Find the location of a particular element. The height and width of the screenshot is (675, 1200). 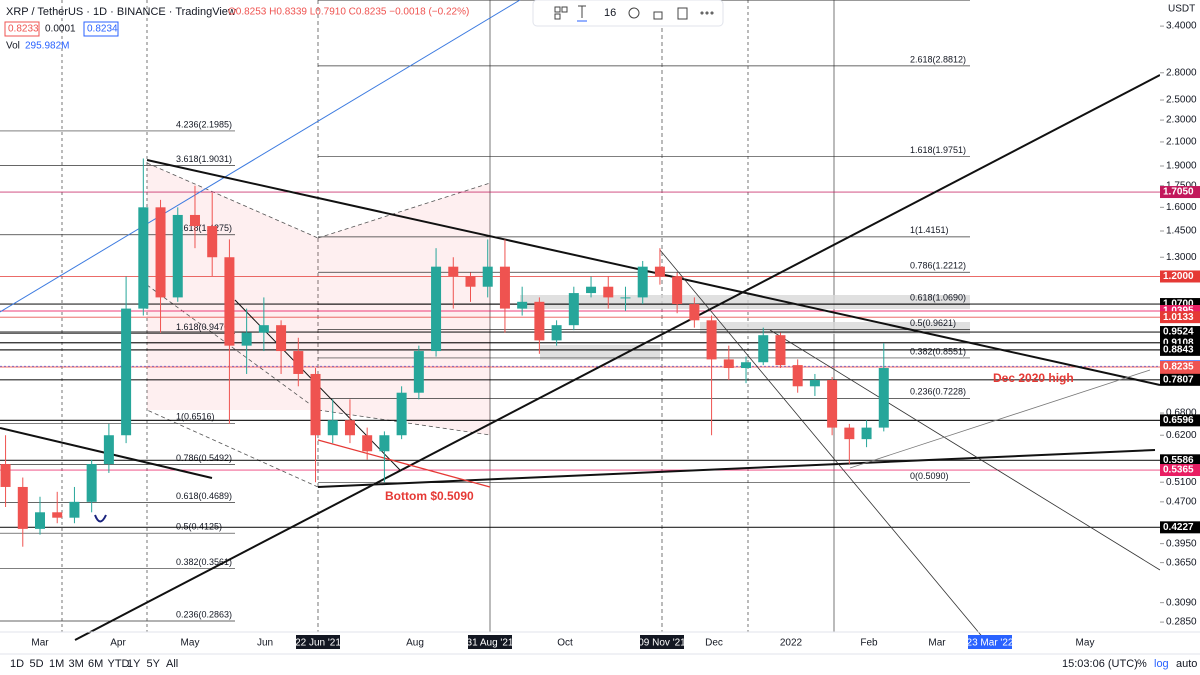

time-label: Aug is located at coordinates (415, 643).